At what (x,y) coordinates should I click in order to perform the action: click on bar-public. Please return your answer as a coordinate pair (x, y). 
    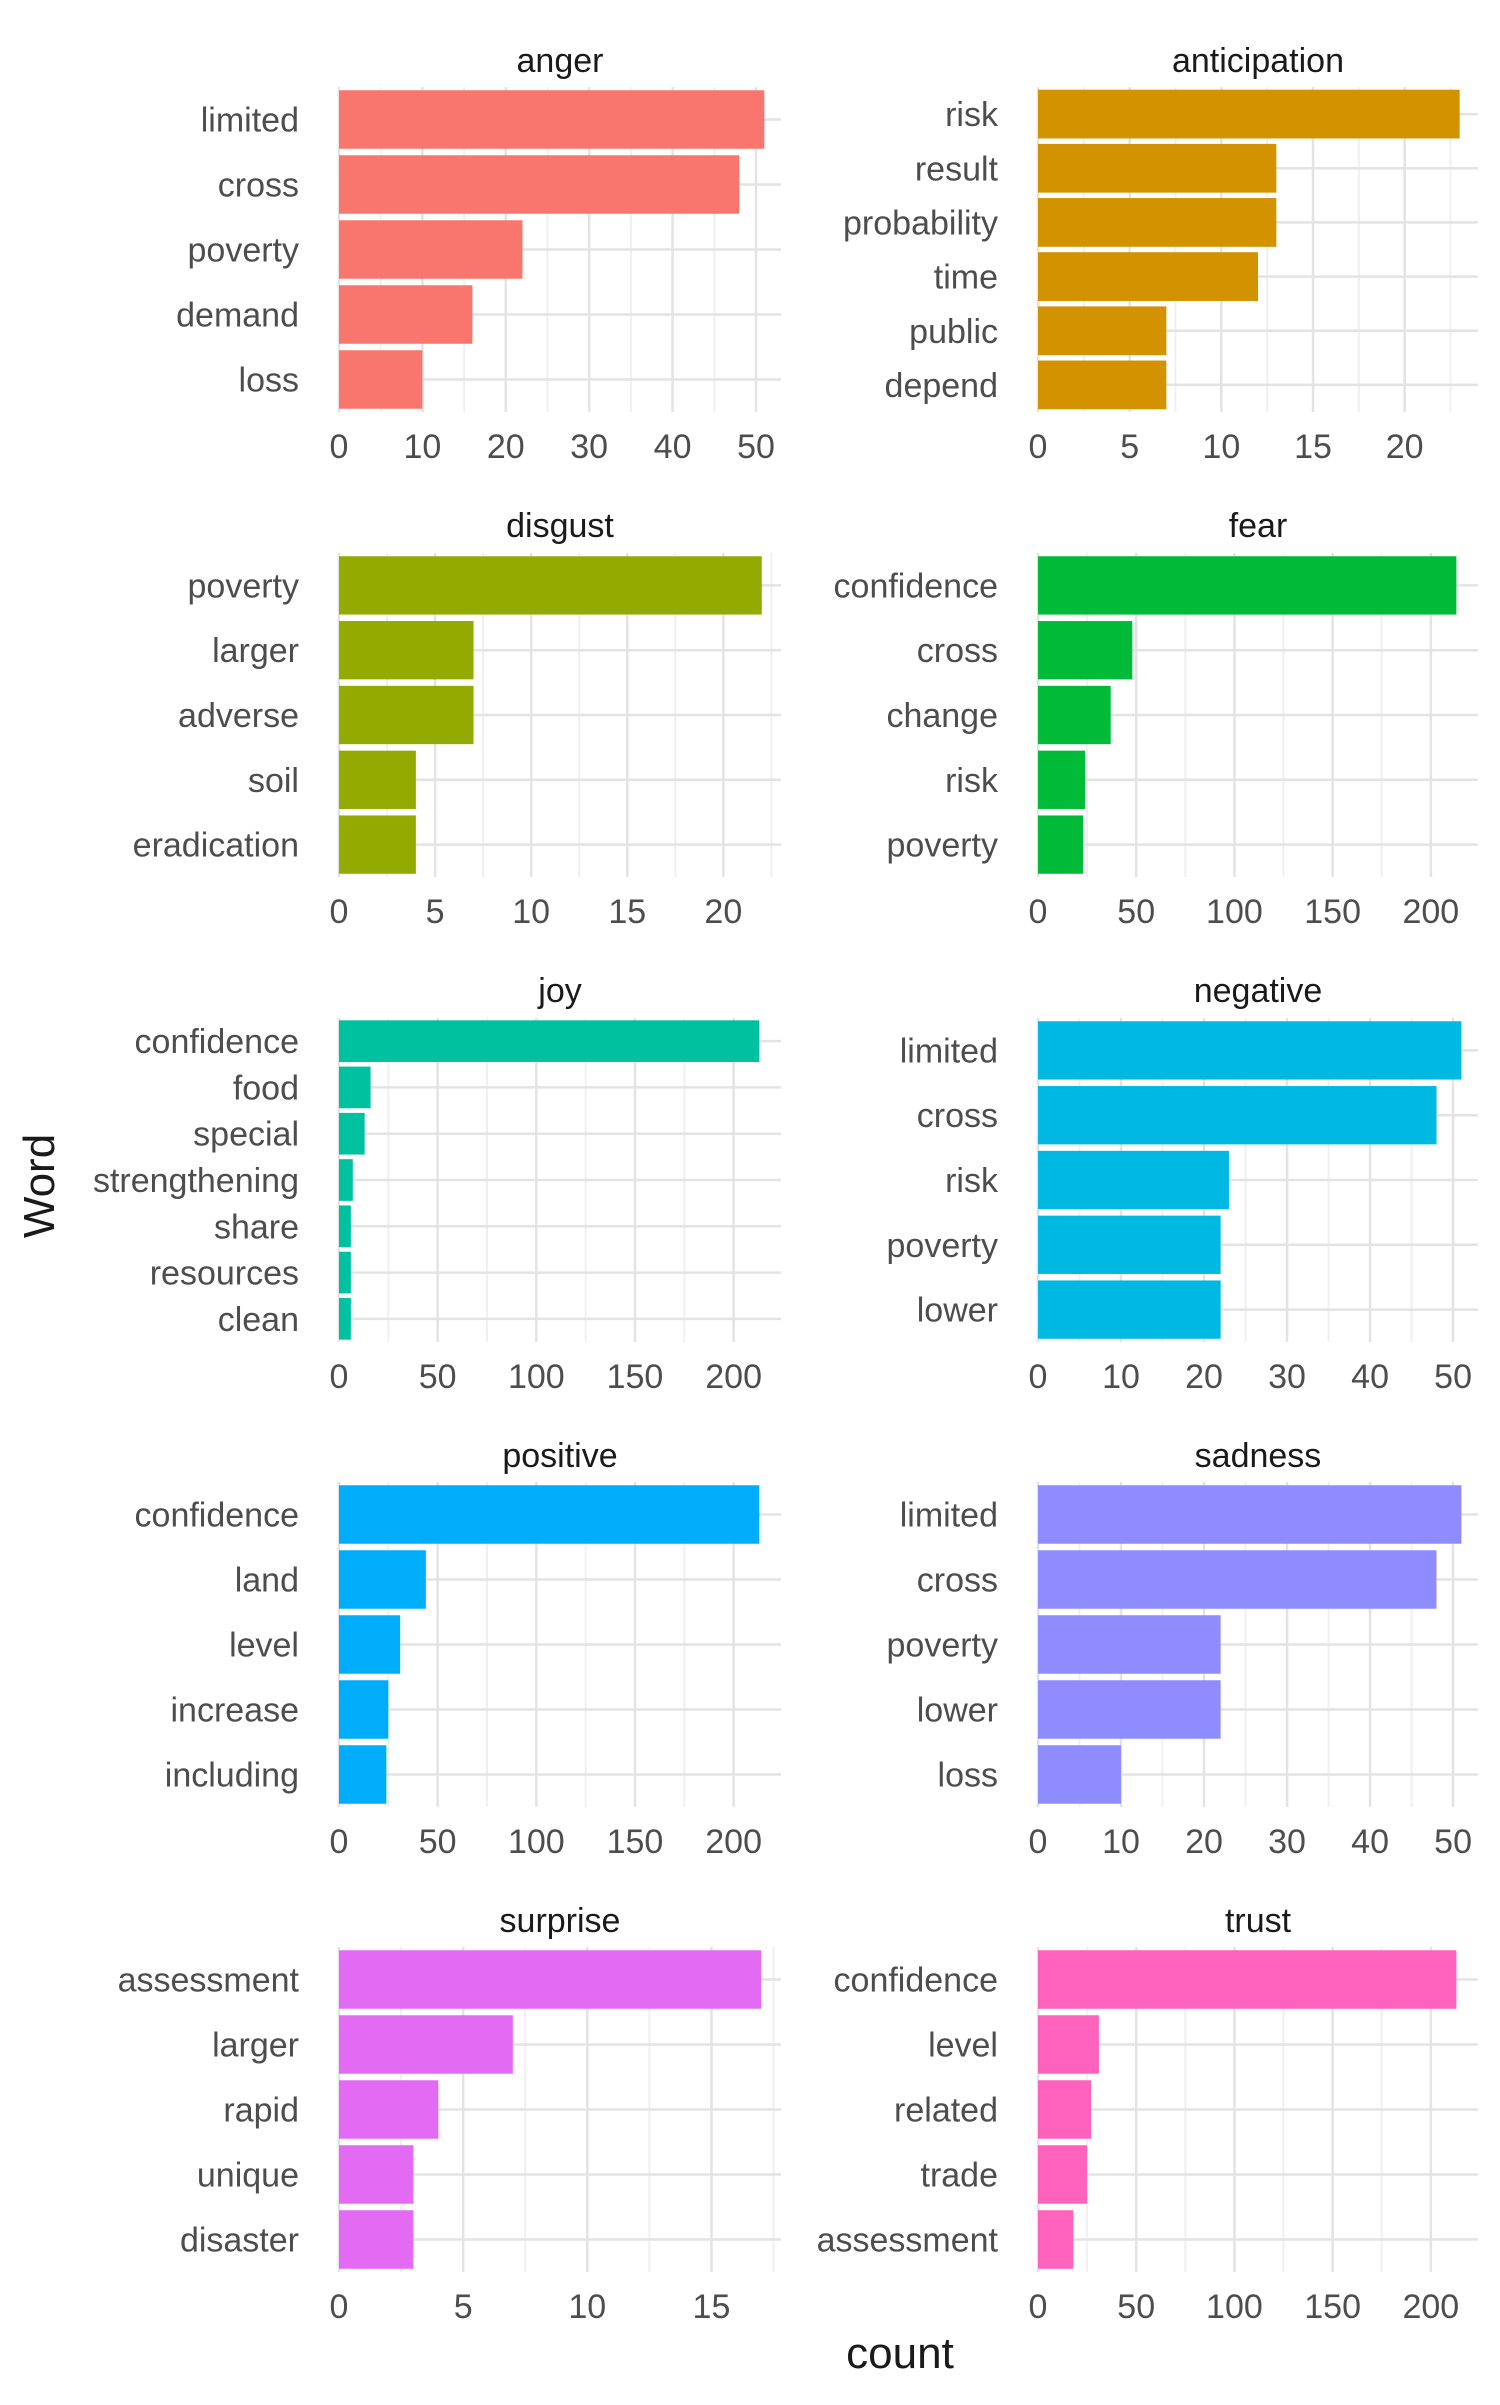
    Looking at the image, I should click on (1102, 331).